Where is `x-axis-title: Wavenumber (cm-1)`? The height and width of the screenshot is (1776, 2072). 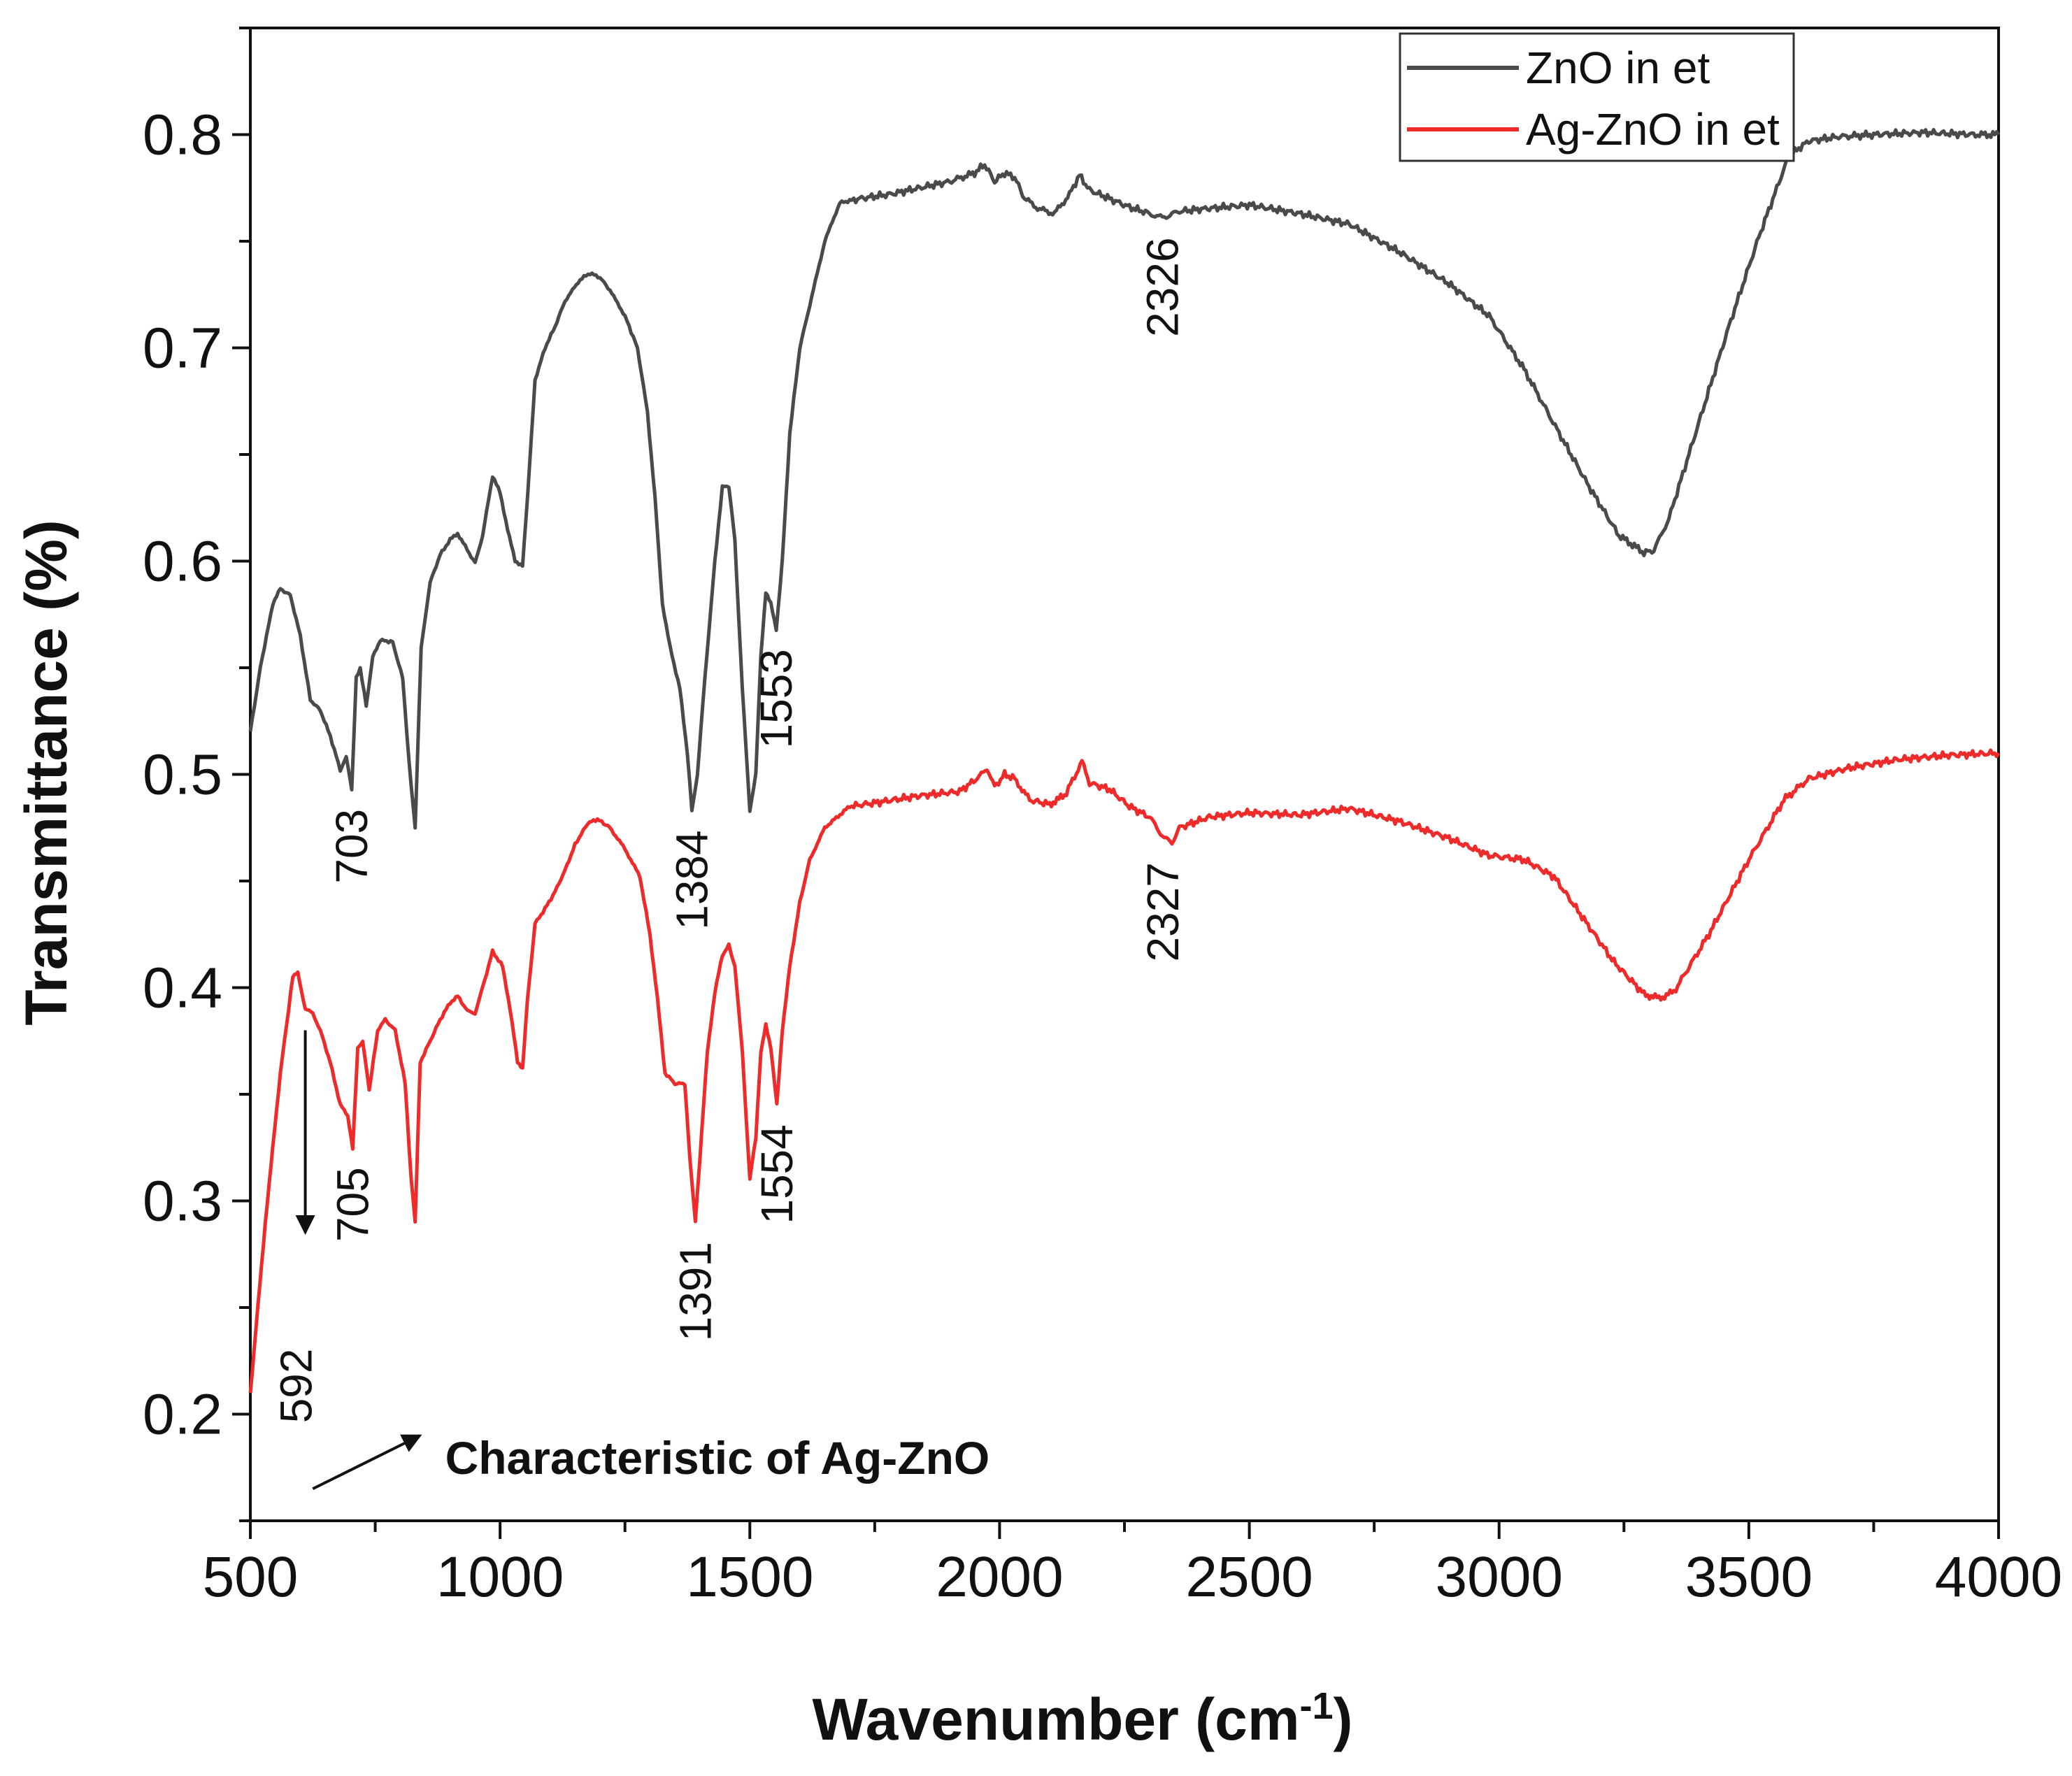
x-axis-title: Wavenumber (cm-1) is located at coordinates (1082, 1718).